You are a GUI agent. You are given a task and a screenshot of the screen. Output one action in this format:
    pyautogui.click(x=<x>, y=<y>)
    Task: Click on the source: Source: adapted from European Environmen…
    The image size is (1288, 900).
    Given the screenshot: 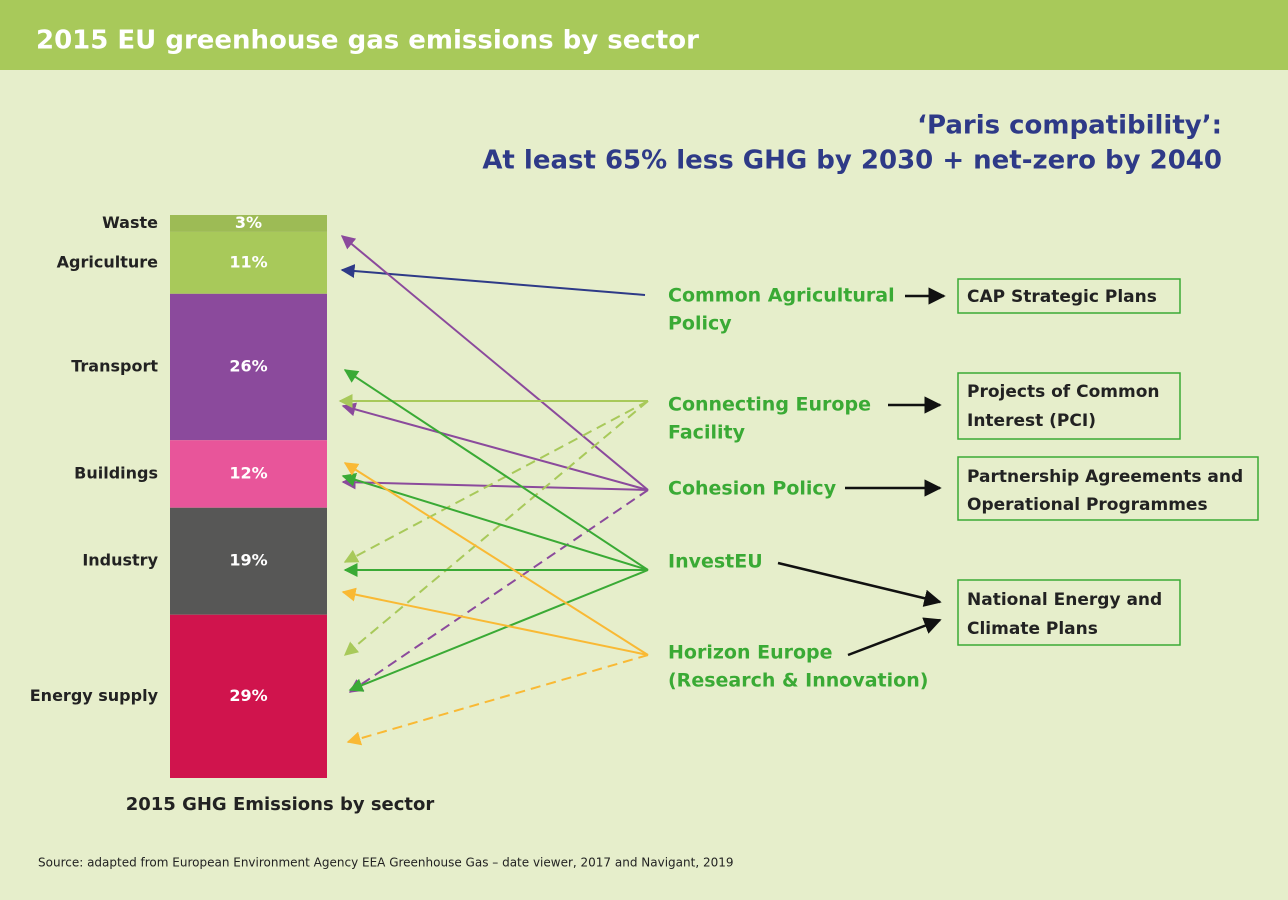 What is the action you would take?
    pyautogui.click(x=385, y=863)
    